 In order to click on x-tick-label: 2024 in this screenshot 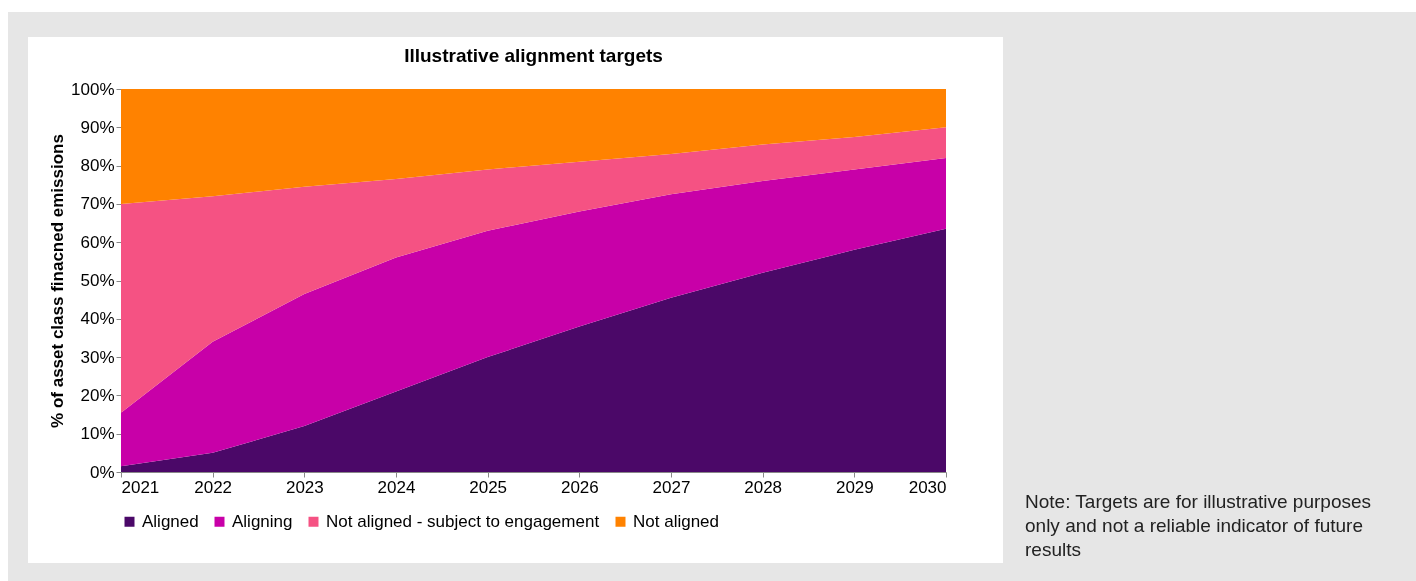, I will do `click(396, 487)`.